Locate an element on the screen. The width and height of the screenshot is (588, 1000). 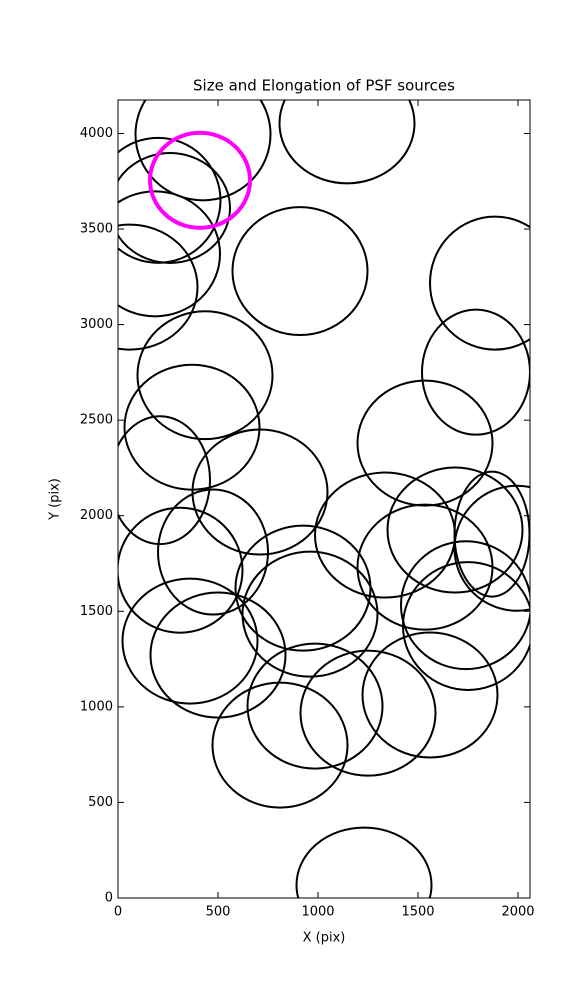
x-tick-label: 0 is located at coordinates (118, 912).